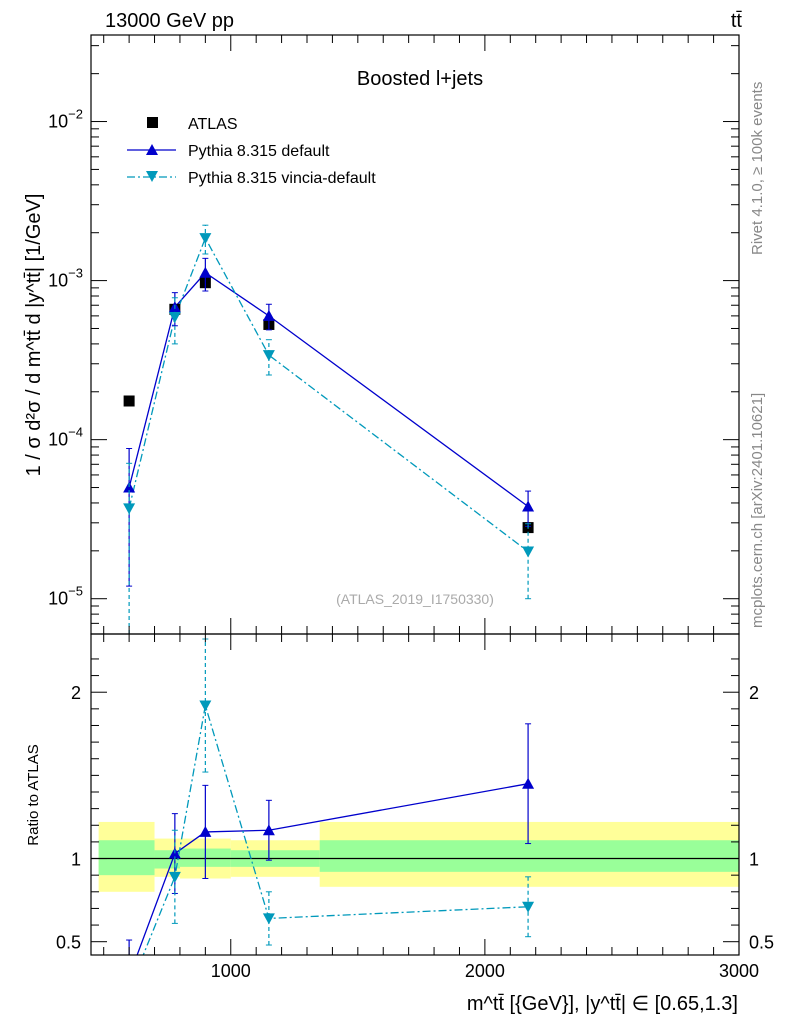  Describe the element at coordinates (169, 21) in the screenshot. I see `process-label: 13000 GeV pp` at that location.